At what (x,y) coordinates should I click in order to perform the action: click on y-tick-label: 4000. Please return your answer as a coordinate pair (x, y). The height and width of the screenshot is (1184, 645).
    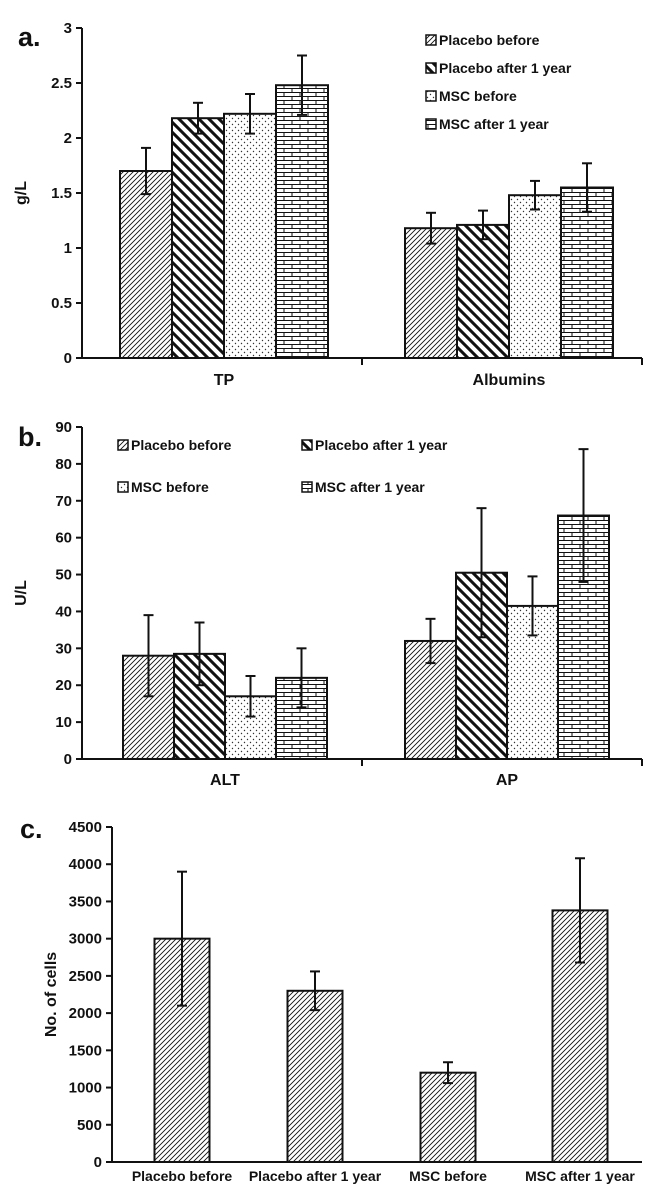
    Looking at the image, I should click on (85, 864).